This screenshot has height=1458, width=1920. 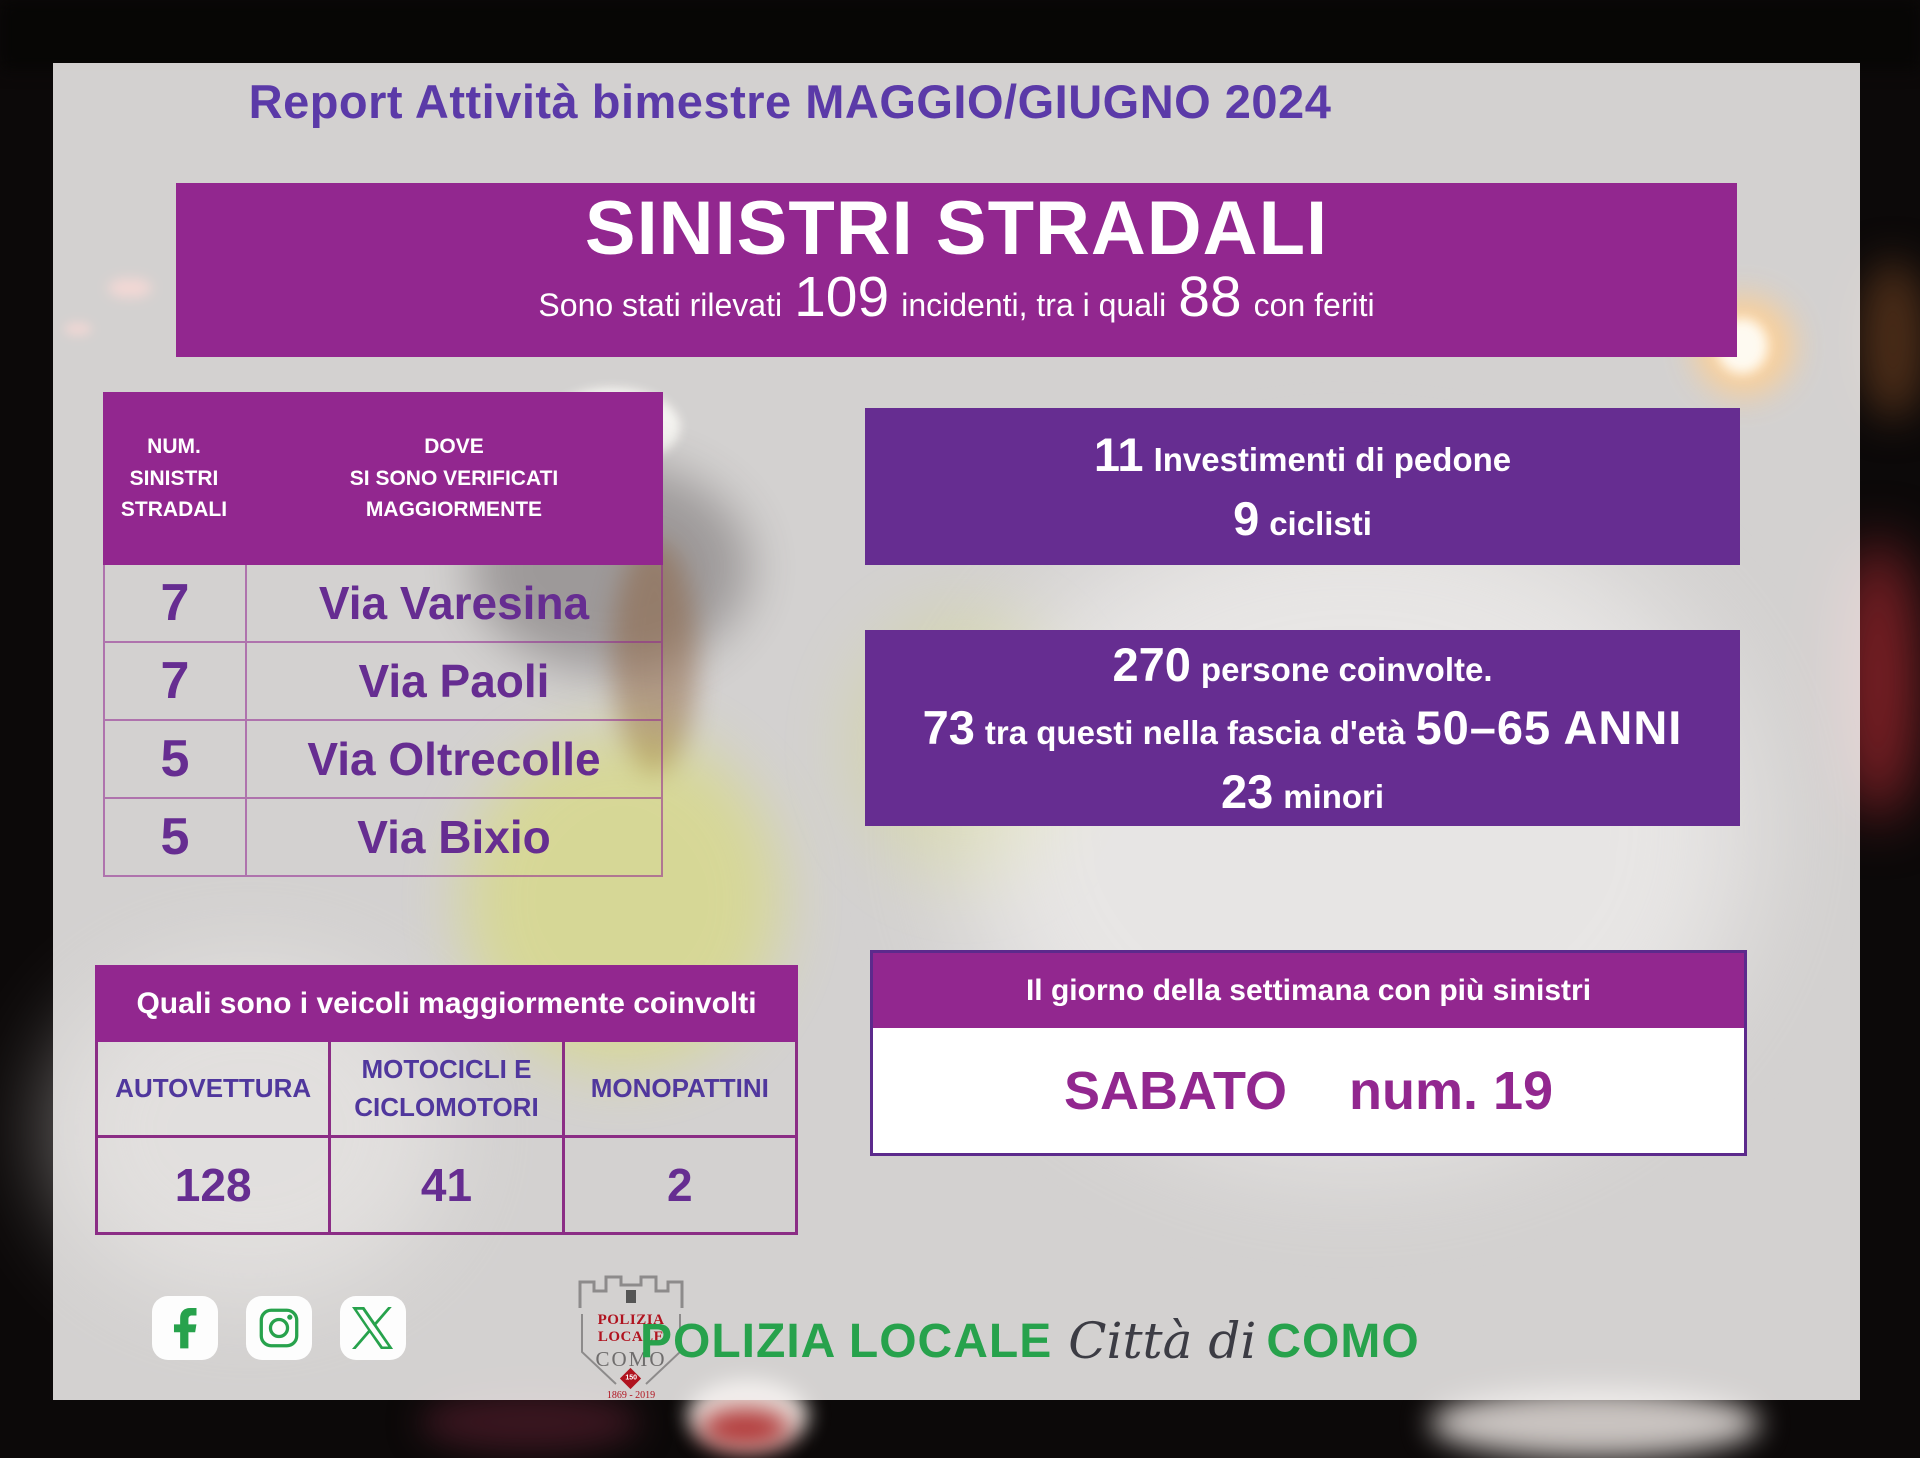 What do you see at coordinates (213, 1185) in the screenshot?
I see `vehicle-count: 128` at bounding box center [213, 1185].